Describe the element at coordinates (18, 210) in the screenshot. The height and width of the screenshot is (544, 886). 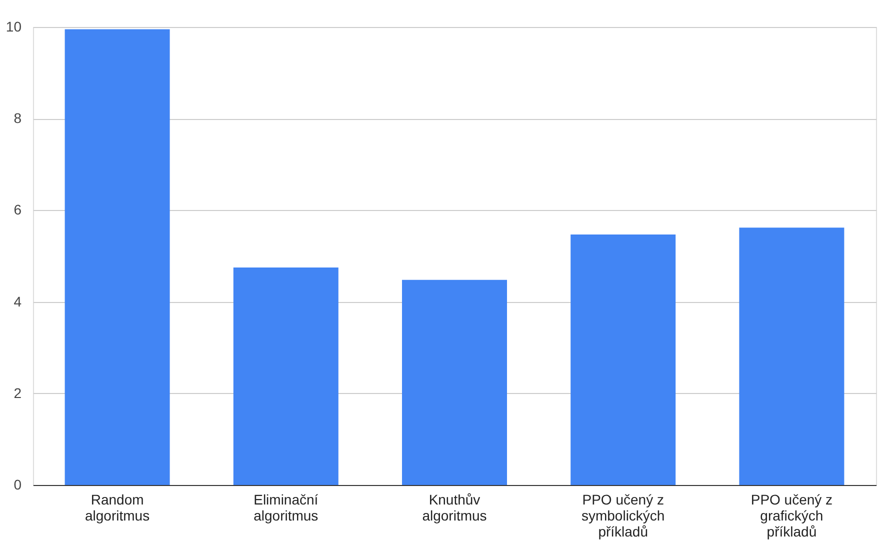
I see `y-tick-label: 6` at that location.